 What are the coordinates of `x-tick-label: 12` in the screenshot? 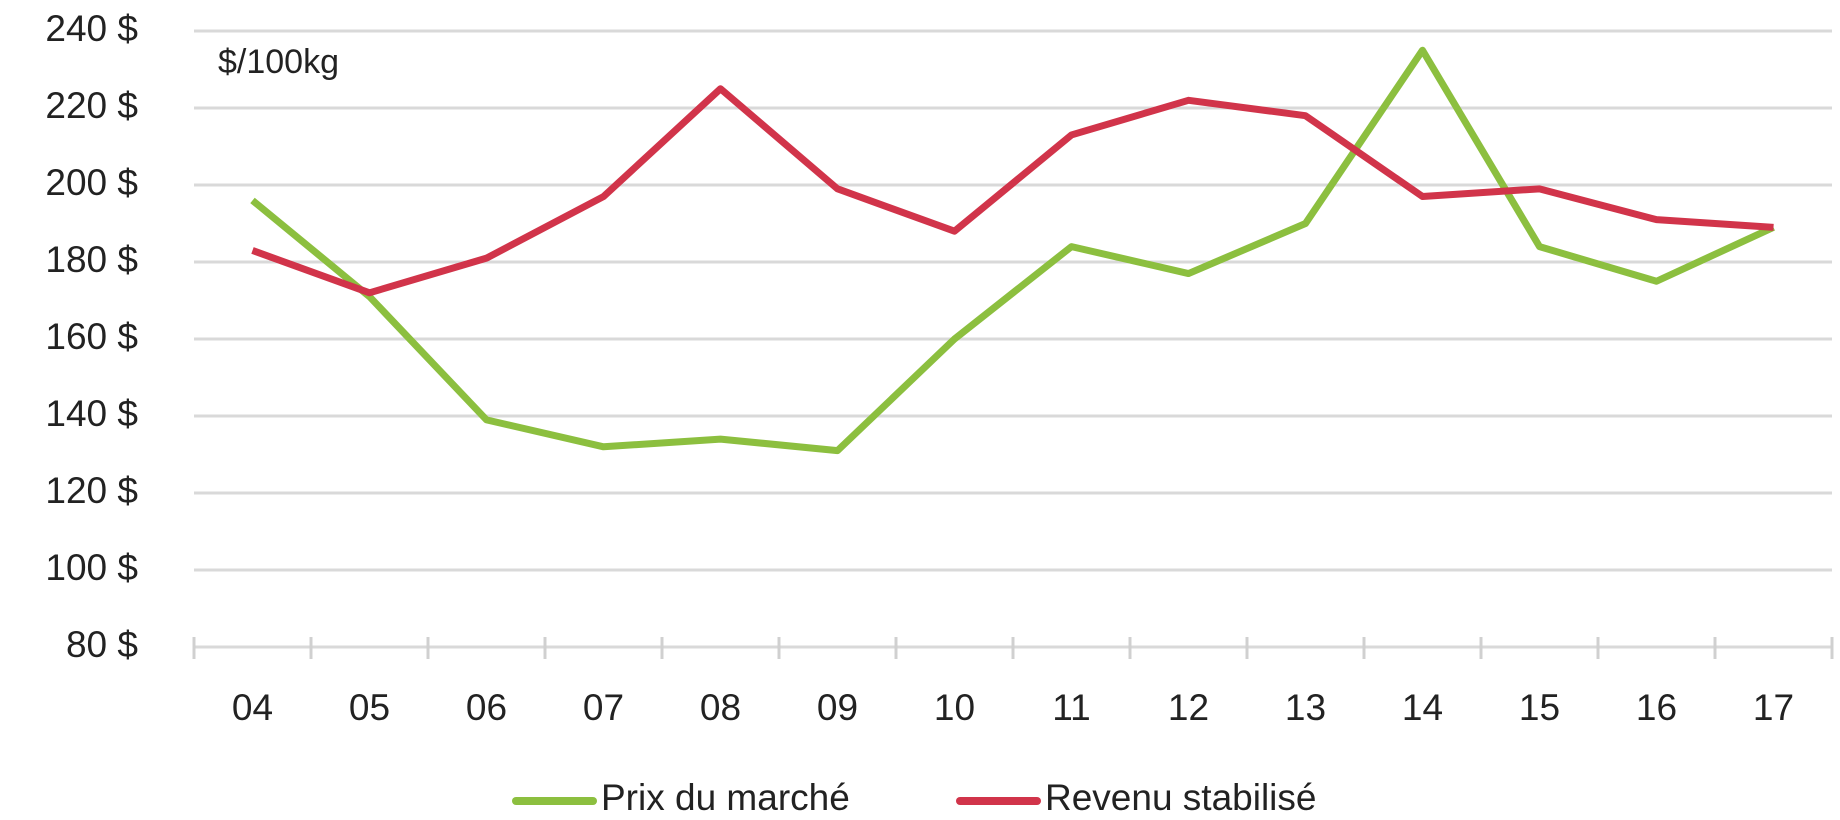 It's located at (1188, 707).